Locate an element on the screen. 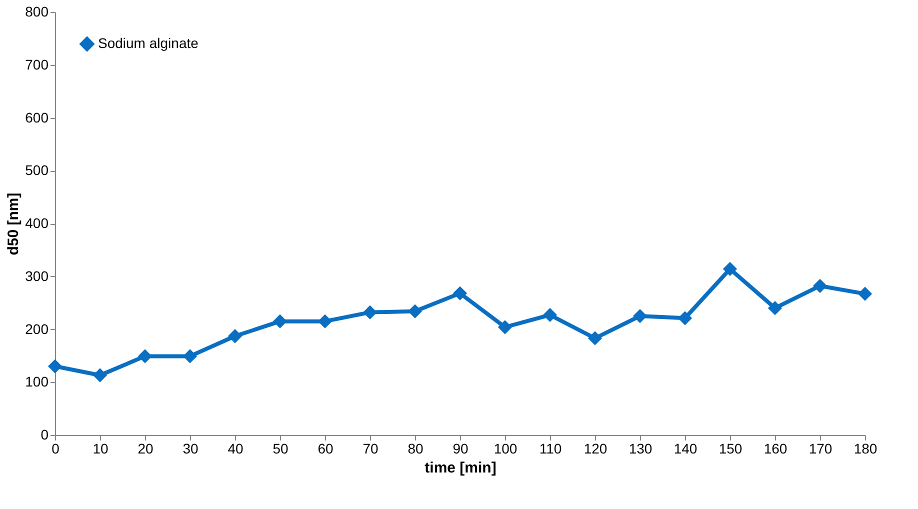  x-tick-label: 0 is located at coordinates (56, 448).